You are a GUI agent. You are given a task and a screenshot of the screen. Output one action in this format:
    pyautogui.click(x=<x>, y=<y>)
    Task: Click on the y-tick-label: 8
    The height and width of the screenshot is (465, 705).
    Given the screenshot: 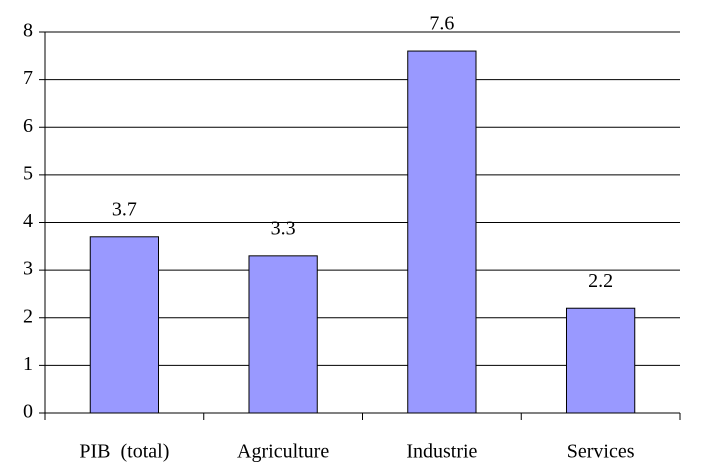 What is the action you would take?
    pyautogui.click(x=28, y=31)
    